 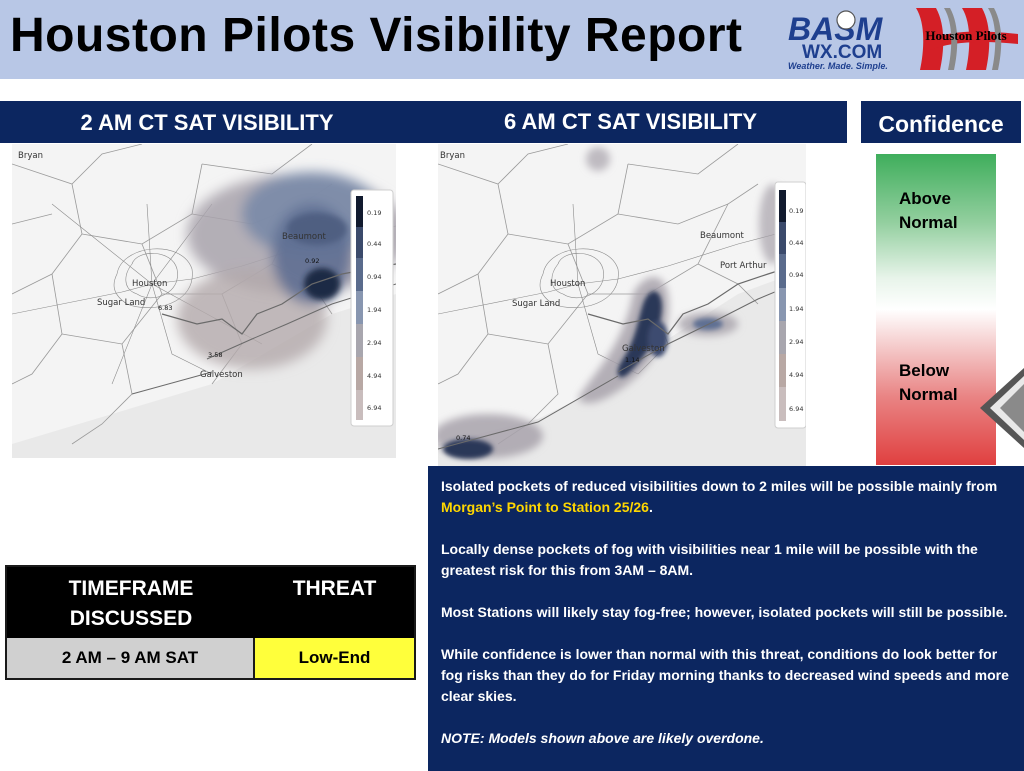 I want to click on basm-logo-tagline: Weather. Made. Simple., so click(x=838, y=66).